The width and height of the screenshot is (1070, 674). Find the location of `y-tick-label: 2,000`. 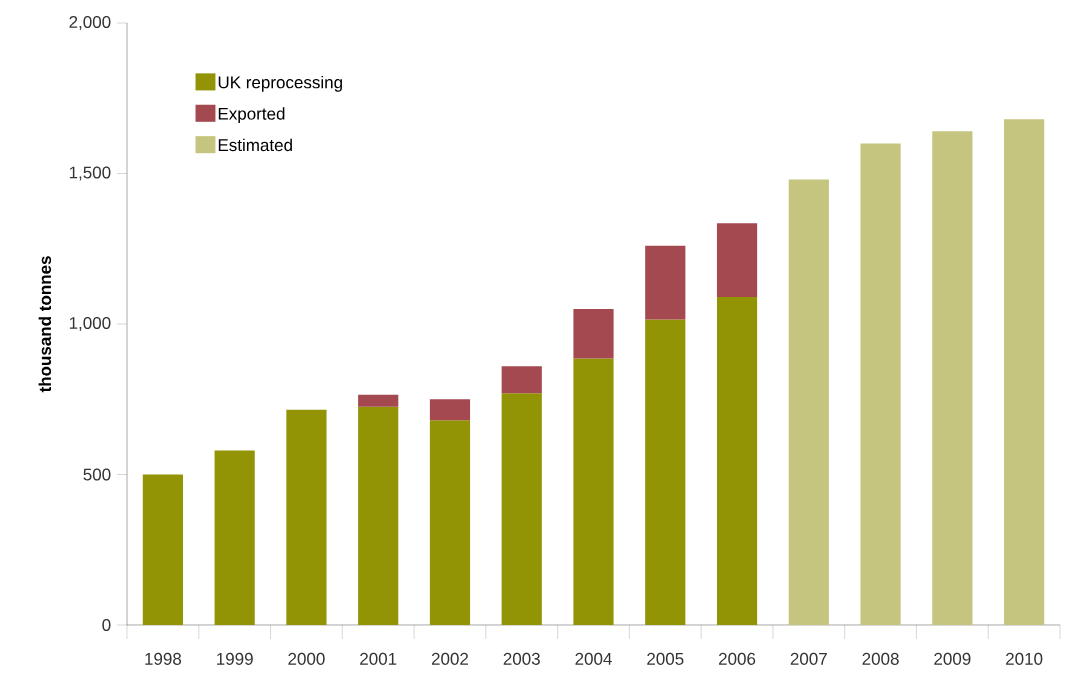

y-tick-label: 2,000 is located at coordinates (90, 23).